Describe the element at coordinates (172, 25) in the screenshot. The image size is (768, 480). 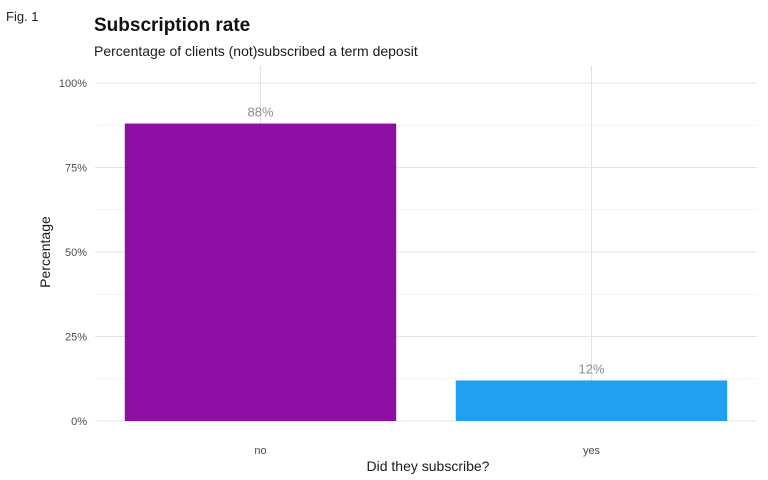
I see `chart-title: Subscription rate` at that location.